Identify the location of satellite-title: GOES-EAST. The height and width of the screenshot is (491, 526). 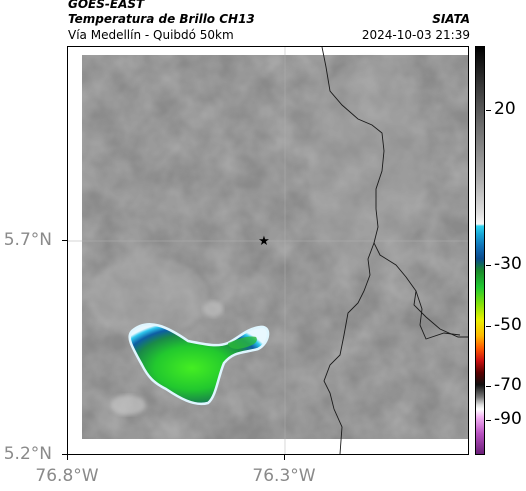
(106, 5).